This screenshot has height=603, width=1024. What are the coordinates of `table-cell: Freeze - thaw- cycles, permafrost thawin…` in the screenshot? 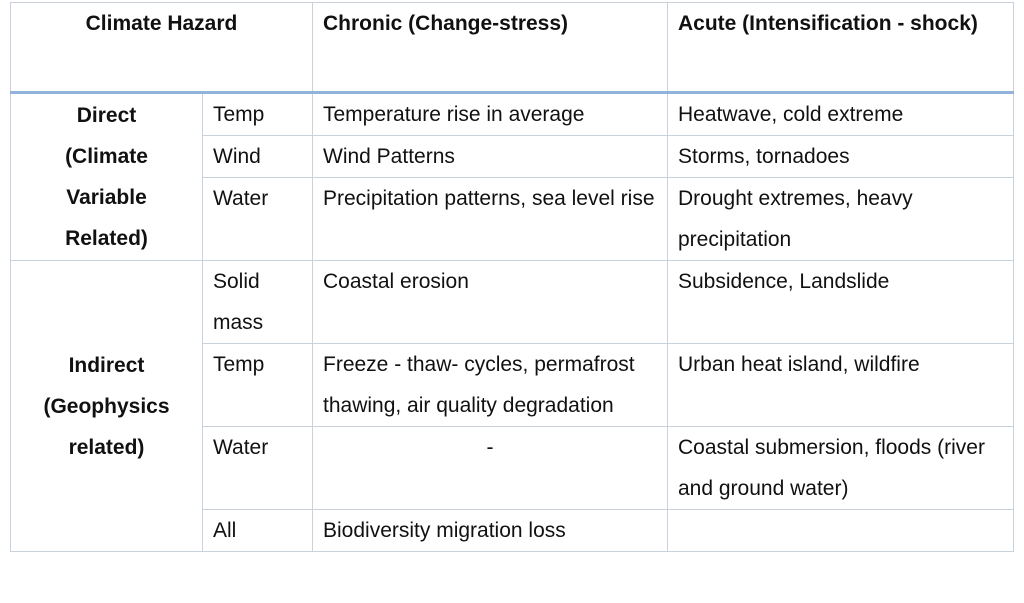 It's located at (490, 385).